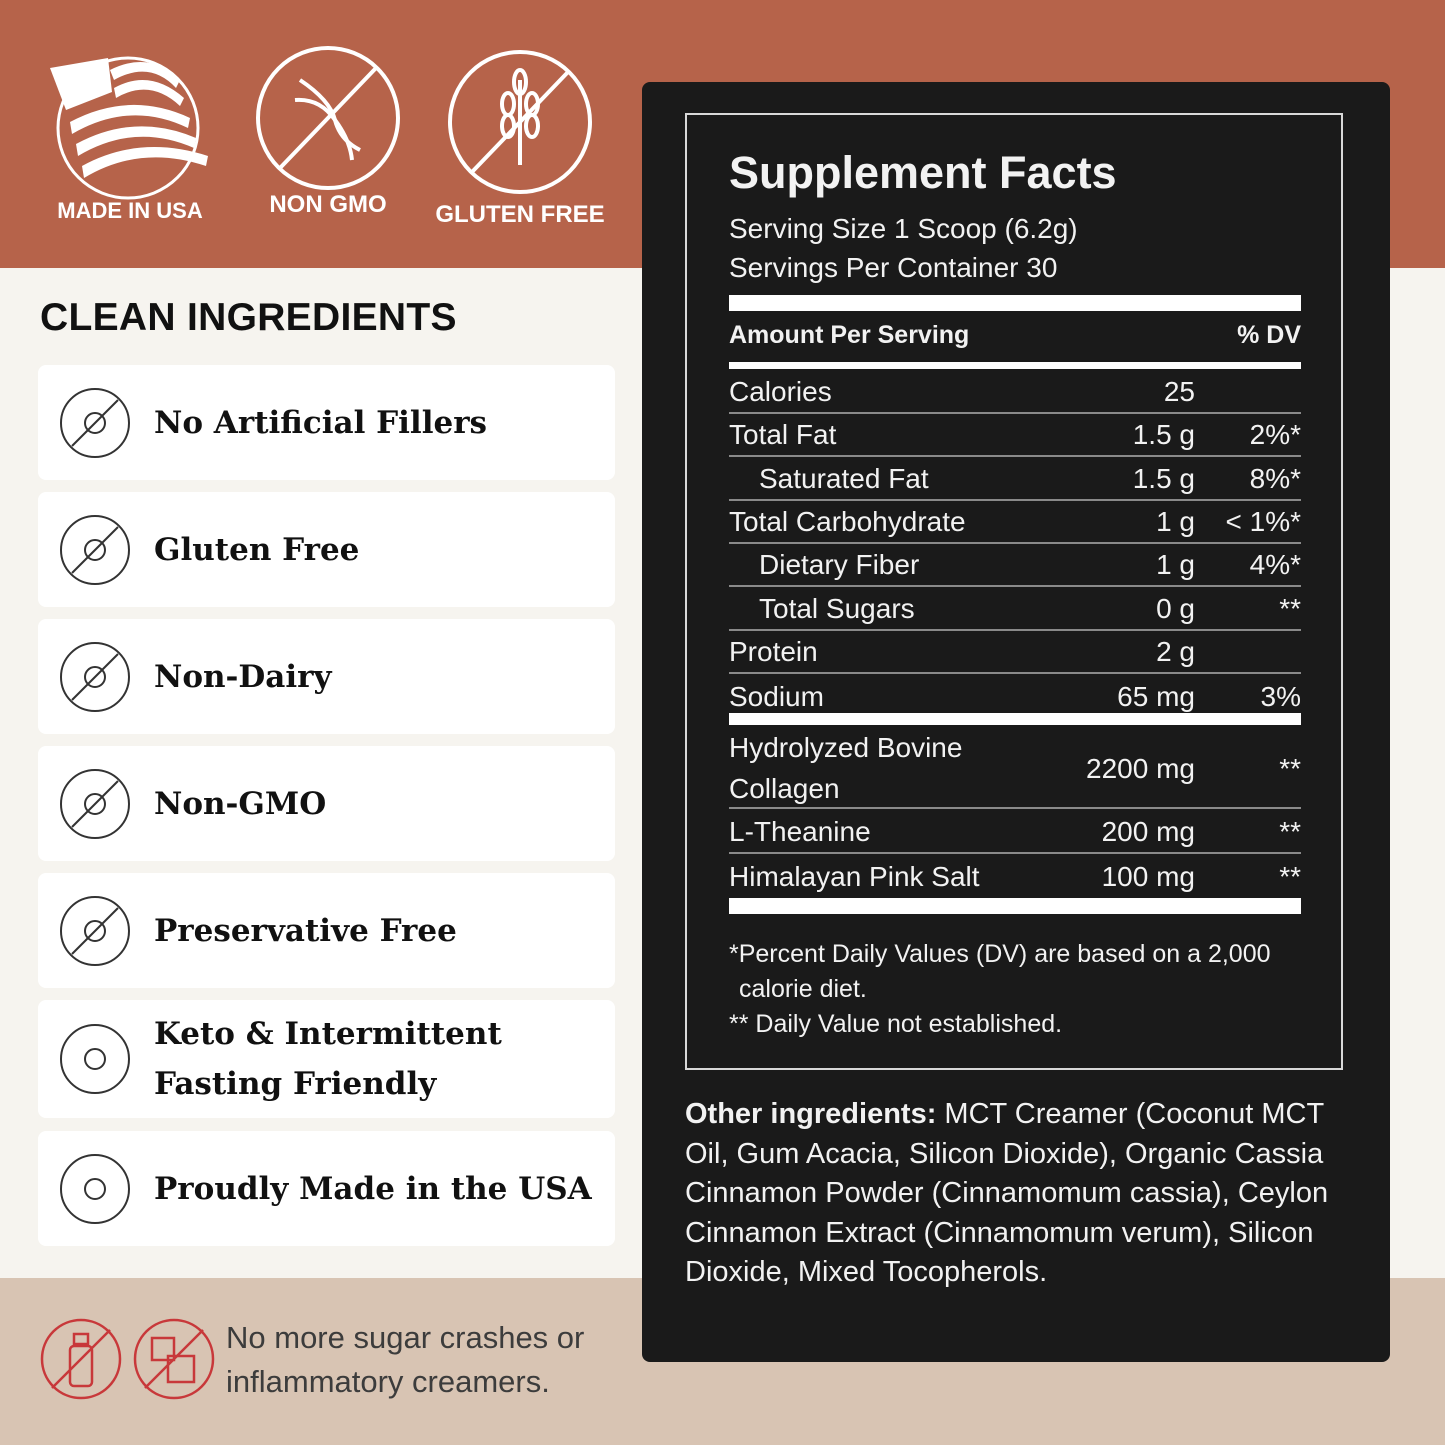 The image size is (1445, 1445). What do you see at coordinates (327, 204) in the screenshot?
I see `badge-label: NON GMO` at bounding box center [327, 204].